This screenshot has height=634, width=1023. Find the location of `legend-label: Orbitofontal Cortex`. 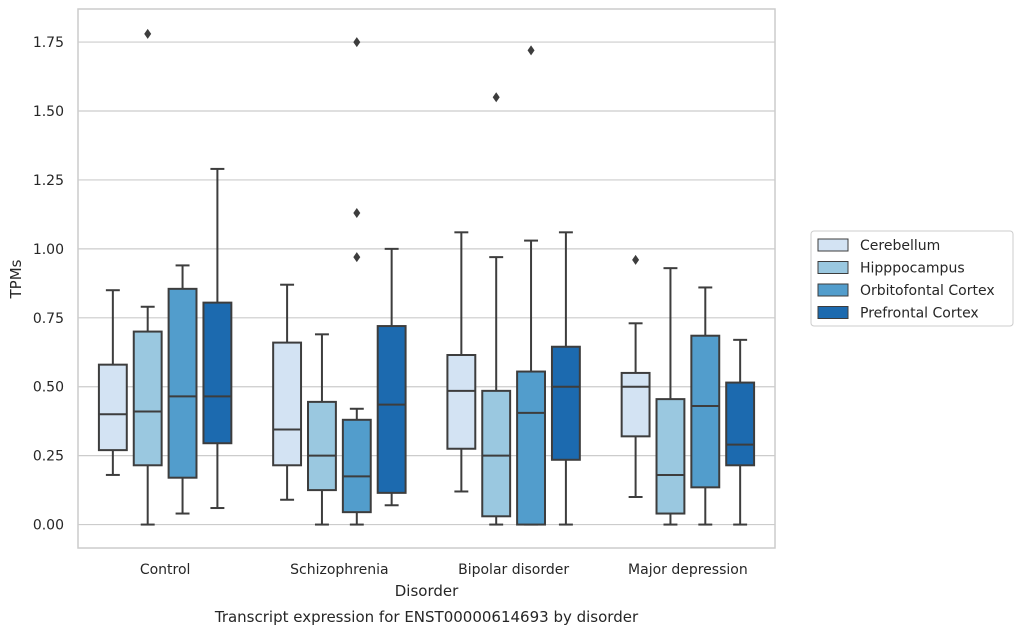

legend-label: Orbitofontal Cortex is located at coordinates (927, 291).